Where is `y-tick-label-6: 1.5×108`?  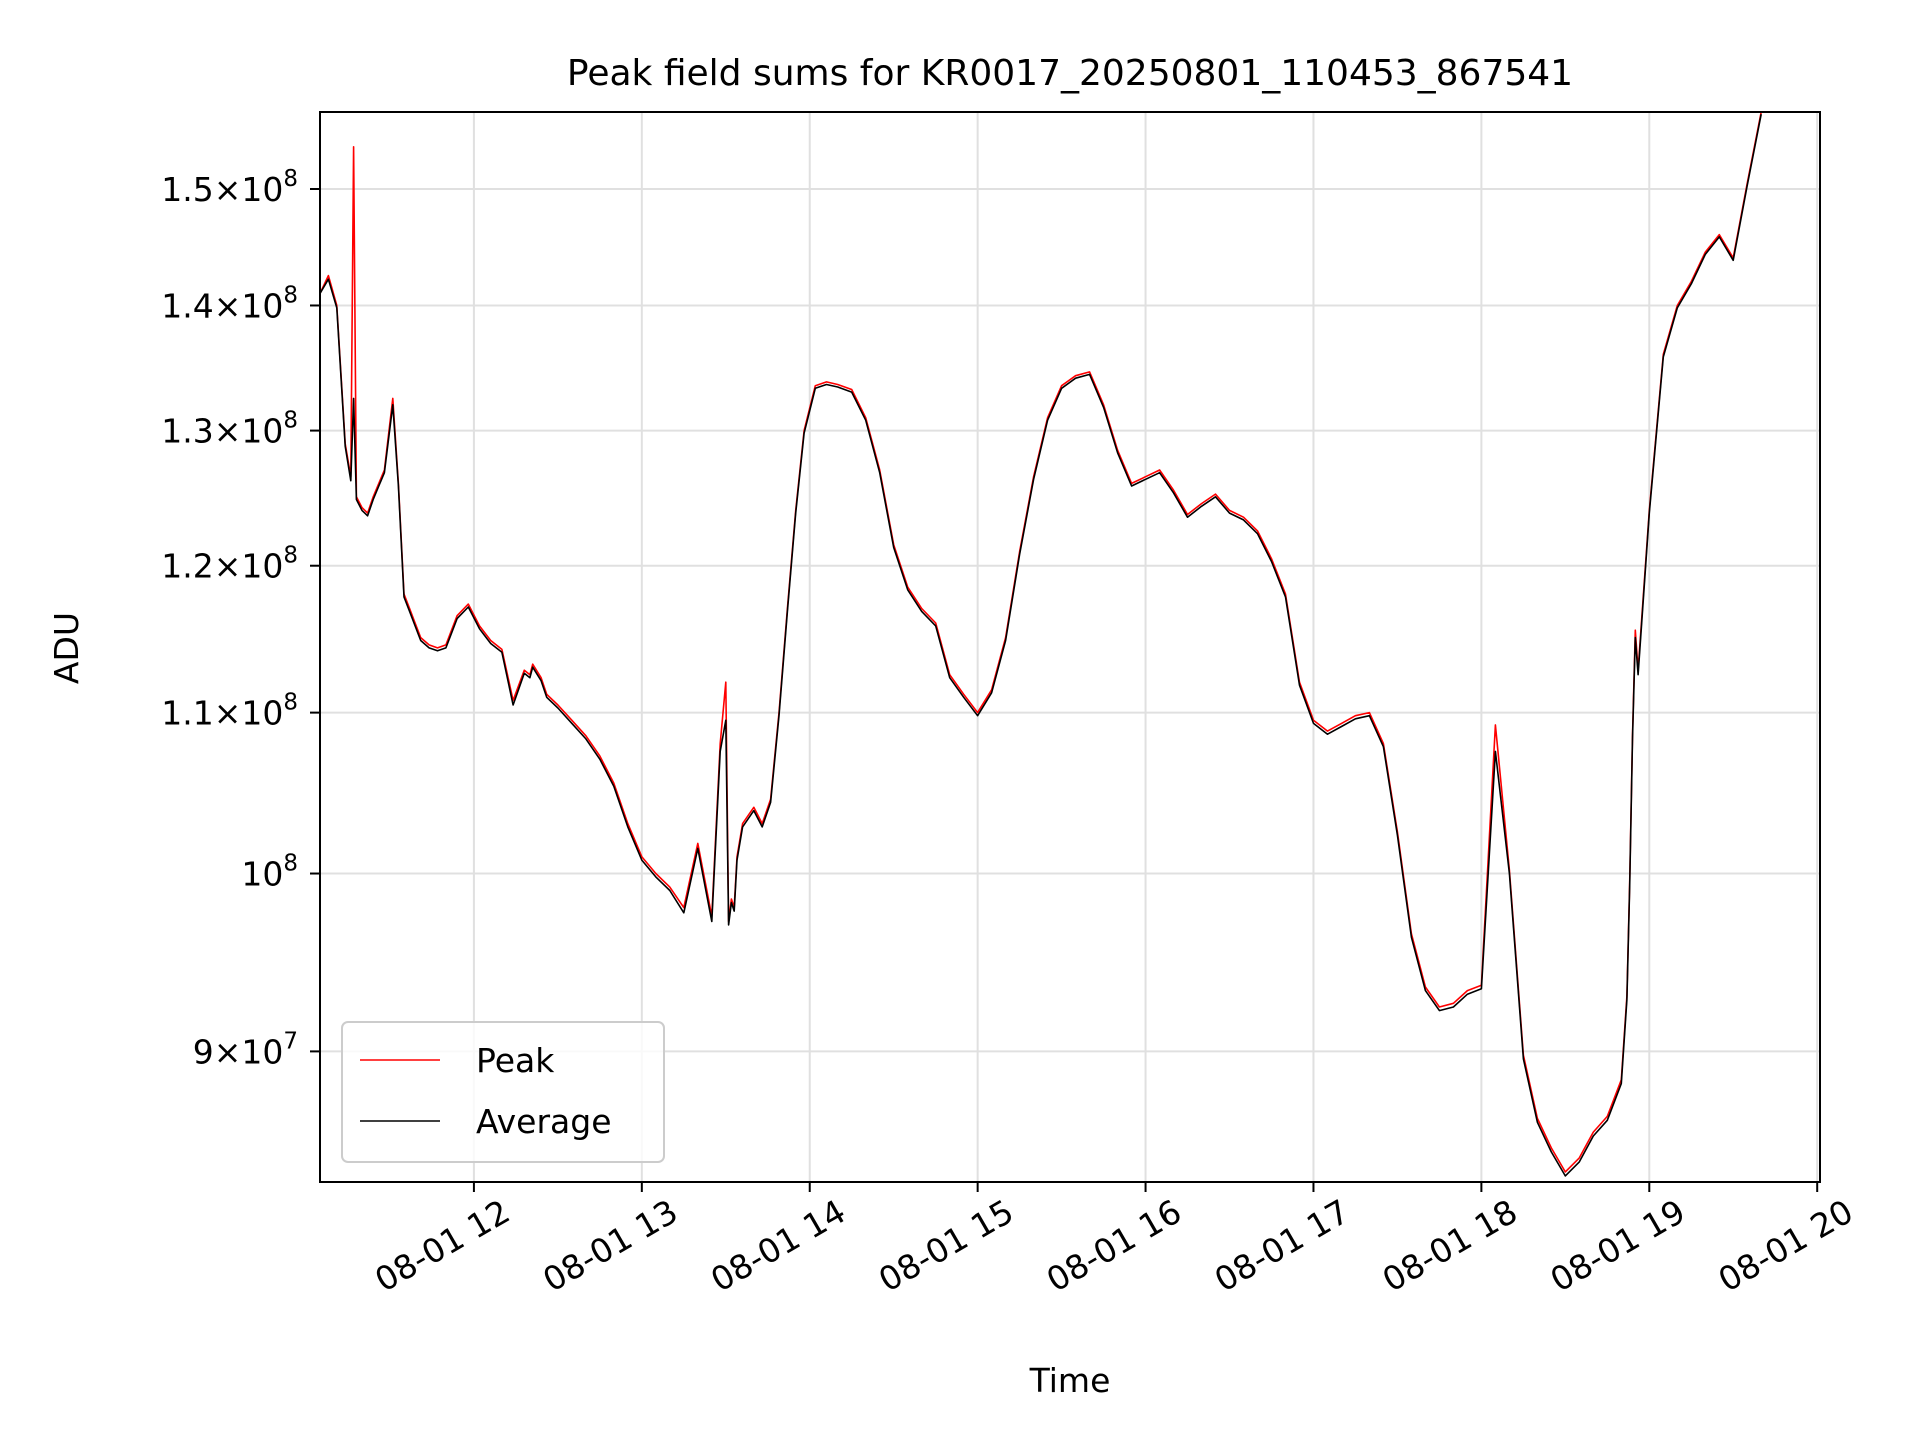
y-tick-label-6: 1.5×108 is located at coordinates (229, 187).